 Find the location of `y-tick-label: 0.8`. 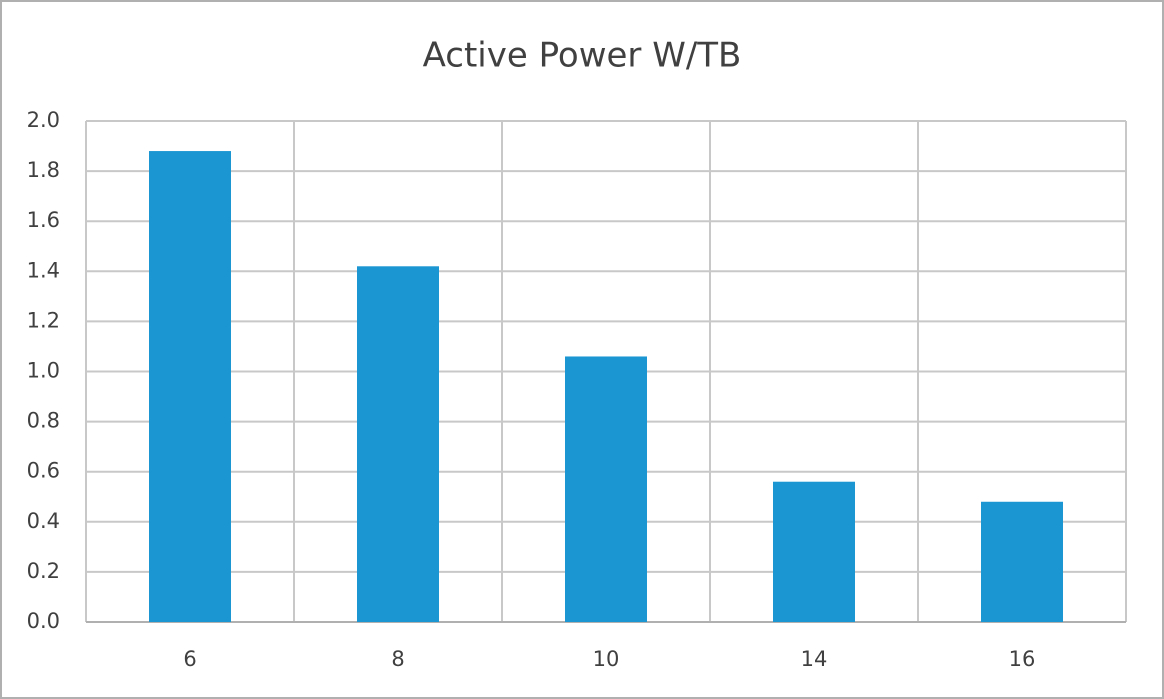

y-tick-label: 0.8 is located at coordinates (43, 421).